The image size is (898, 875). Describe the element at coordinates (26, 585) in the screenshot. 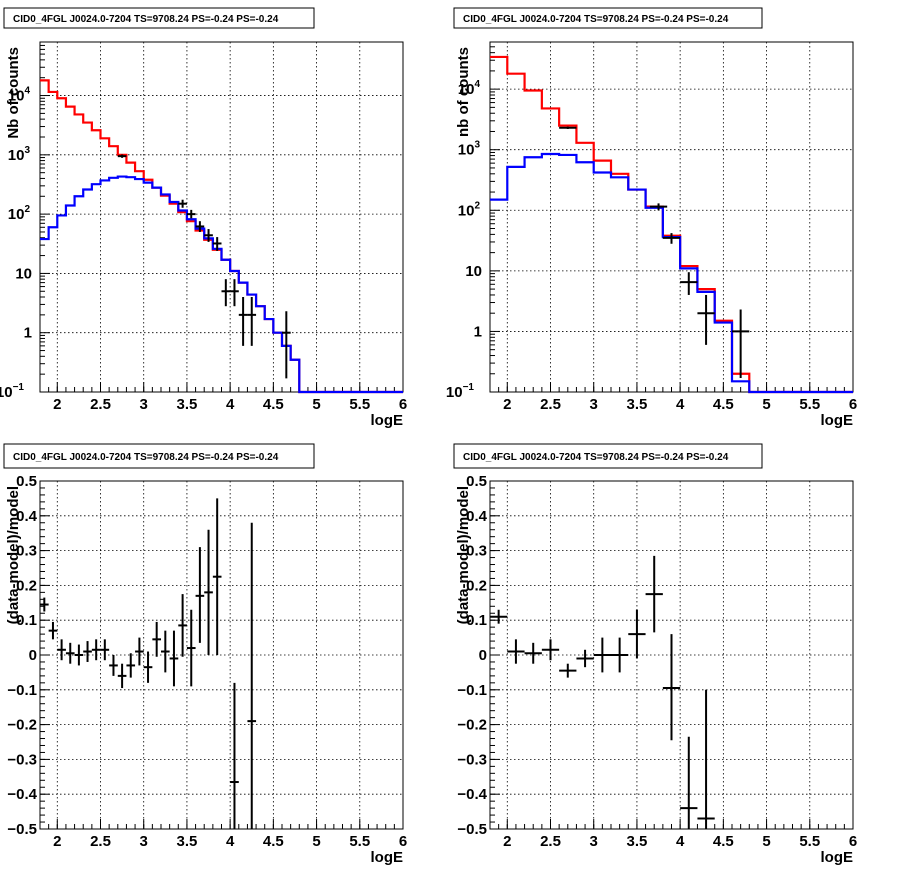

I see `y-tick-label: 0.2` at that location.